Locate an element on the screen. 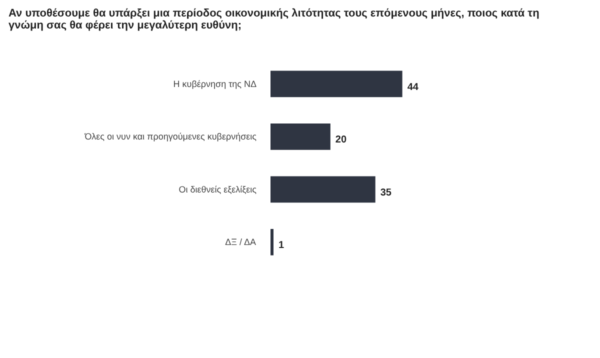  y-tick-label: Η κυβέρνηση της ΝΔ is located at coordinates (215, 83).